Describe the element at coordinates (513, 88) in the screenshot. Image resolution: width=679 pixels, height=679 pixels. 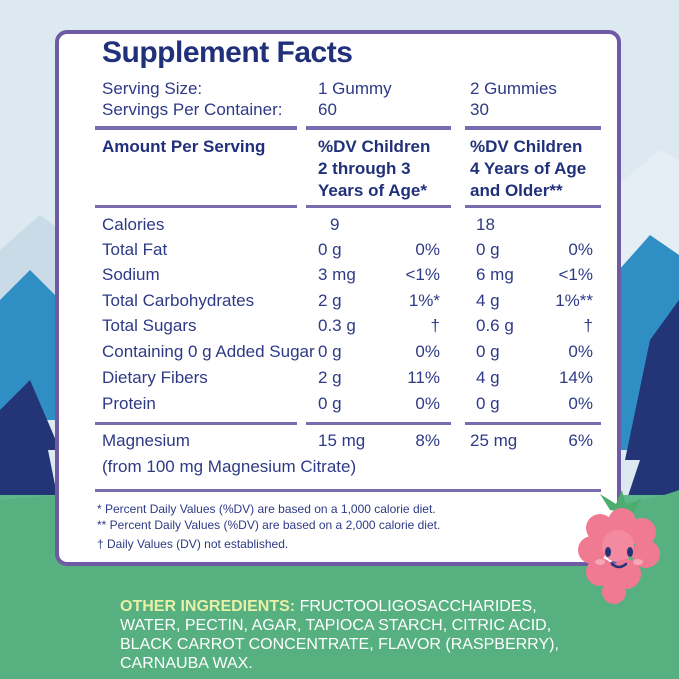
I see `serving-size-adult: 2 Gummies` at that location.